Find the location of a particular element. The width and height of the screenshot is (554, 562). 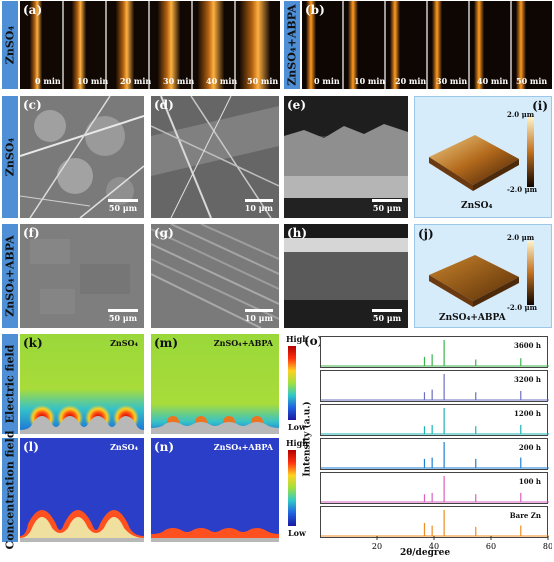

sim-title-l: ZnSO₄ is located at coordinates (124, 447).